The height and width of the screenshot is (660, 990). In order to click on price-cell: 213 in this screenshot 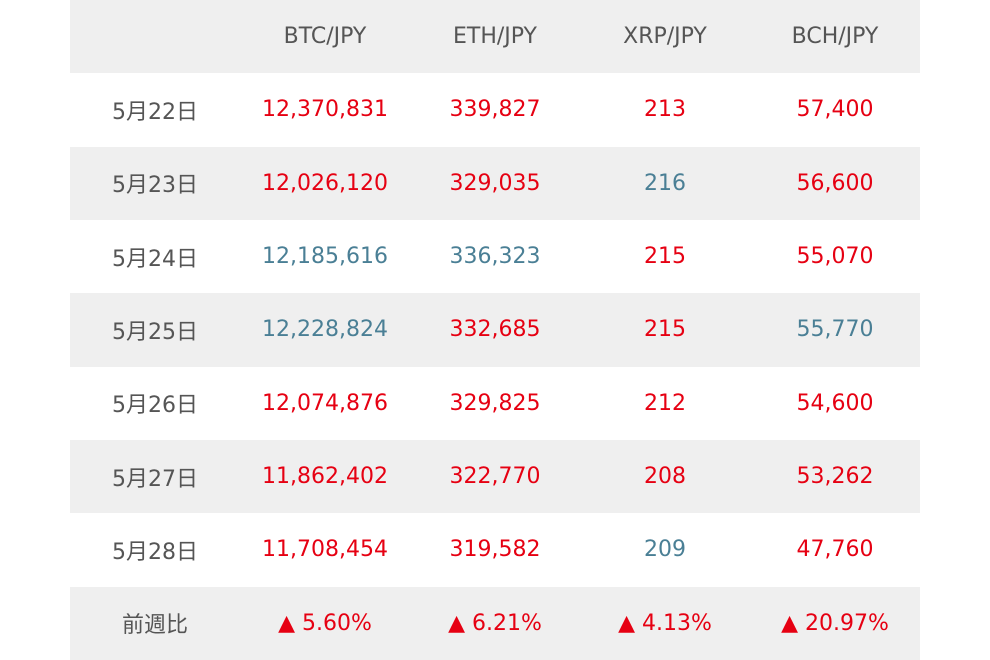, I will do `click(665, 110)`.